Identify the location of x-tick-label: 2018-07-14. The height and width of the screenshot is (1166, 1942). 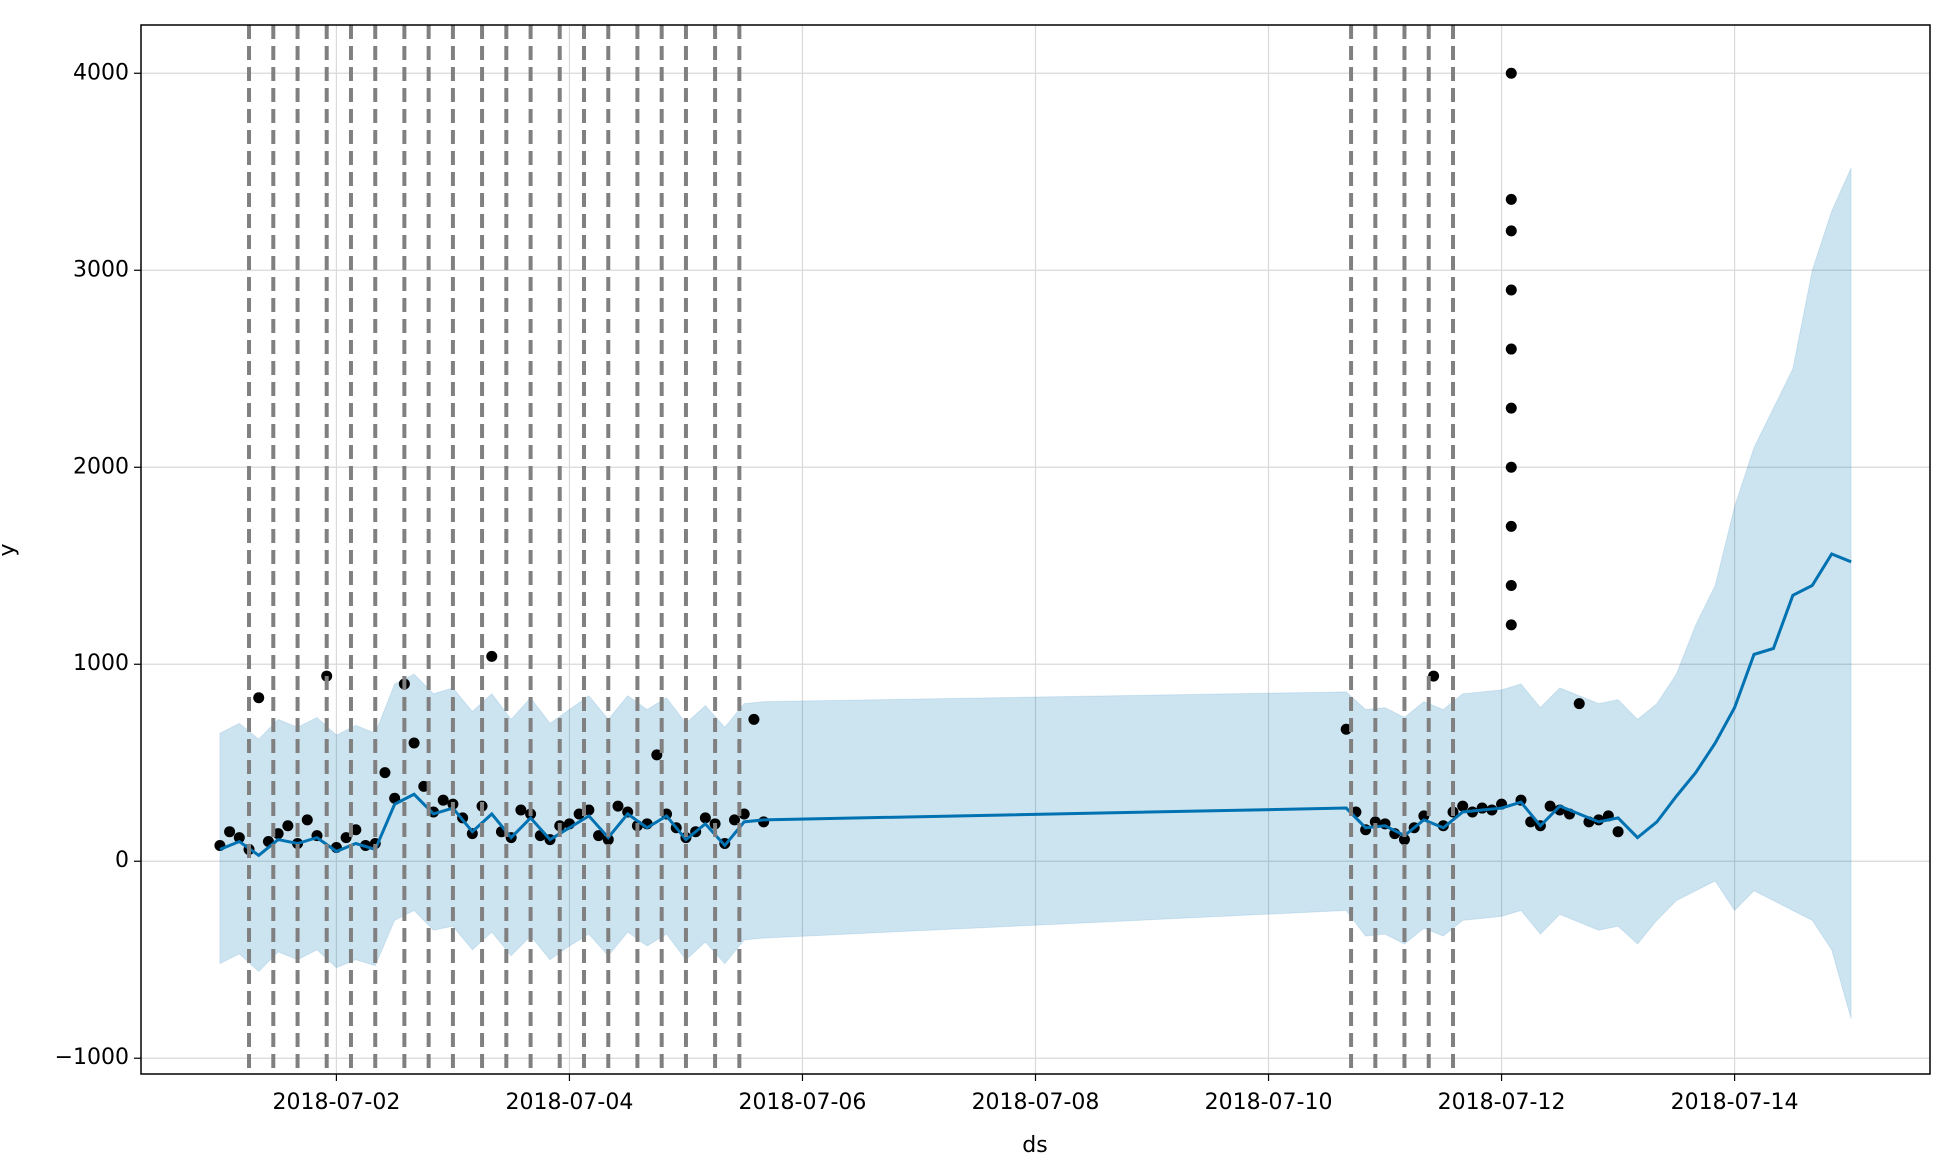
(1735, 1102).